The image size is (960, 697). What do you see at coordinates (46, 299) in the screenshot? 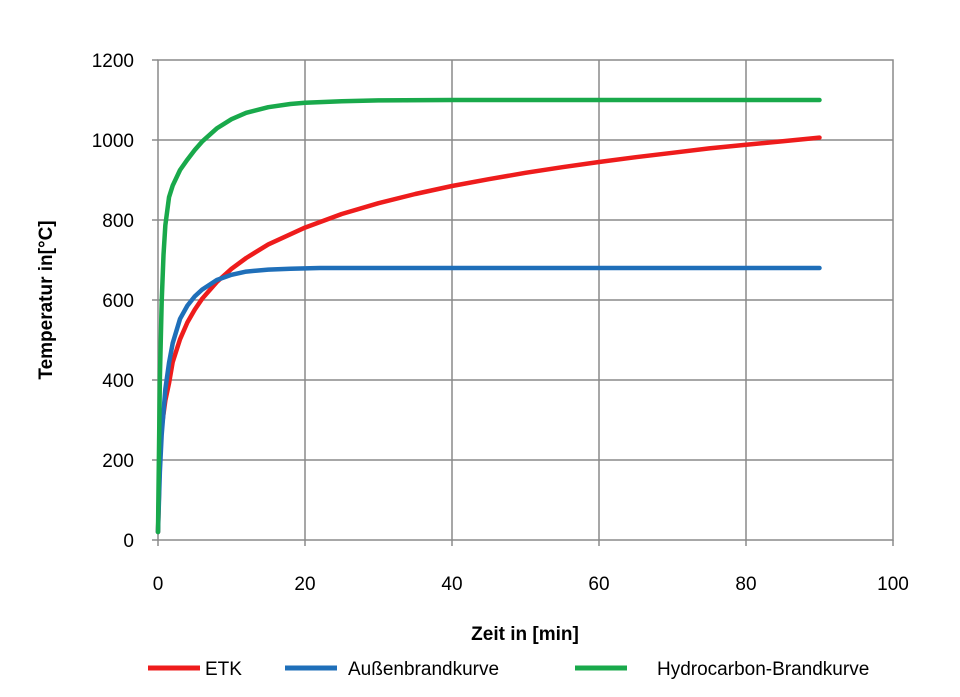
I see `y-axis-title: Temperatur in[°C]` at bounding box center [46, 299].